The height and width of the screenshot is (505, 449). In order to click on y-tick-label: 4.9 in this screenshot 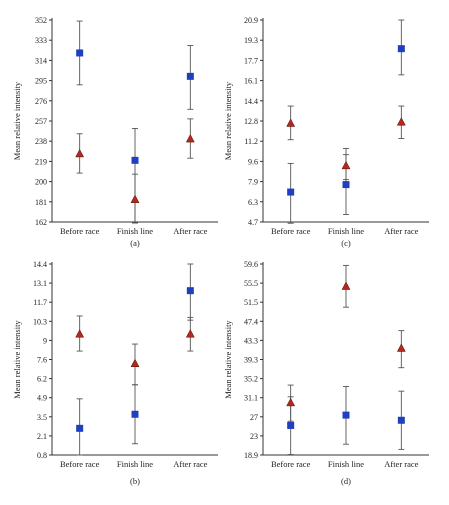, I will do `click(42, 398)`.